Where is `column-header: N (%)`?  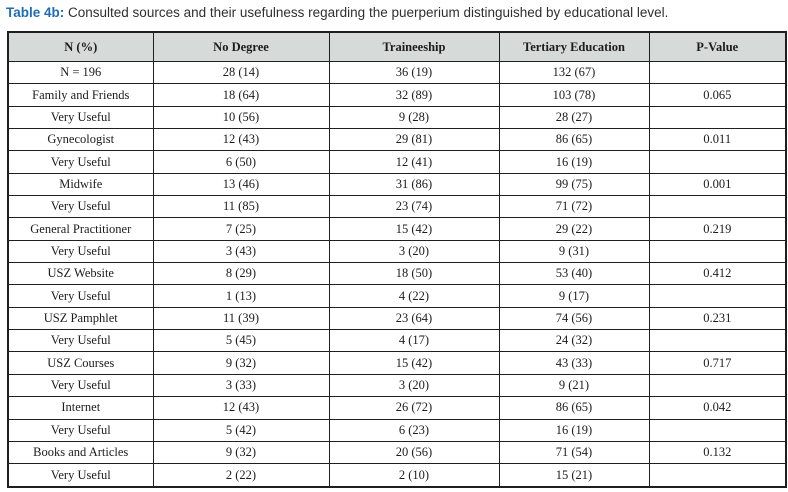 column-header: N (%) is located at coordinates (80, 46).